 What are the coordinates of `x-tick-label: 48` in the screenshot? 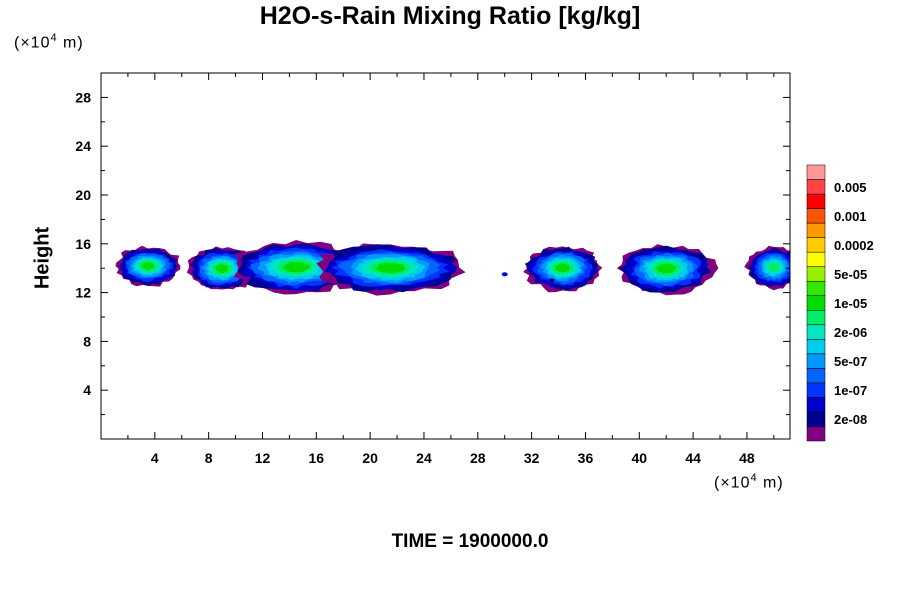 It's located at (747, 458).